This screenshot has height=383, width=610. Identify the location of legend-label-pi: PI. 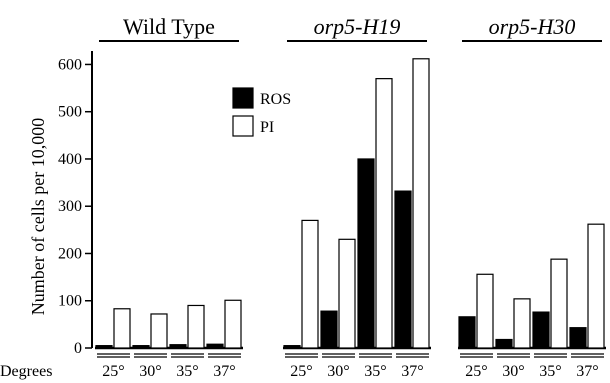
(267, 127).